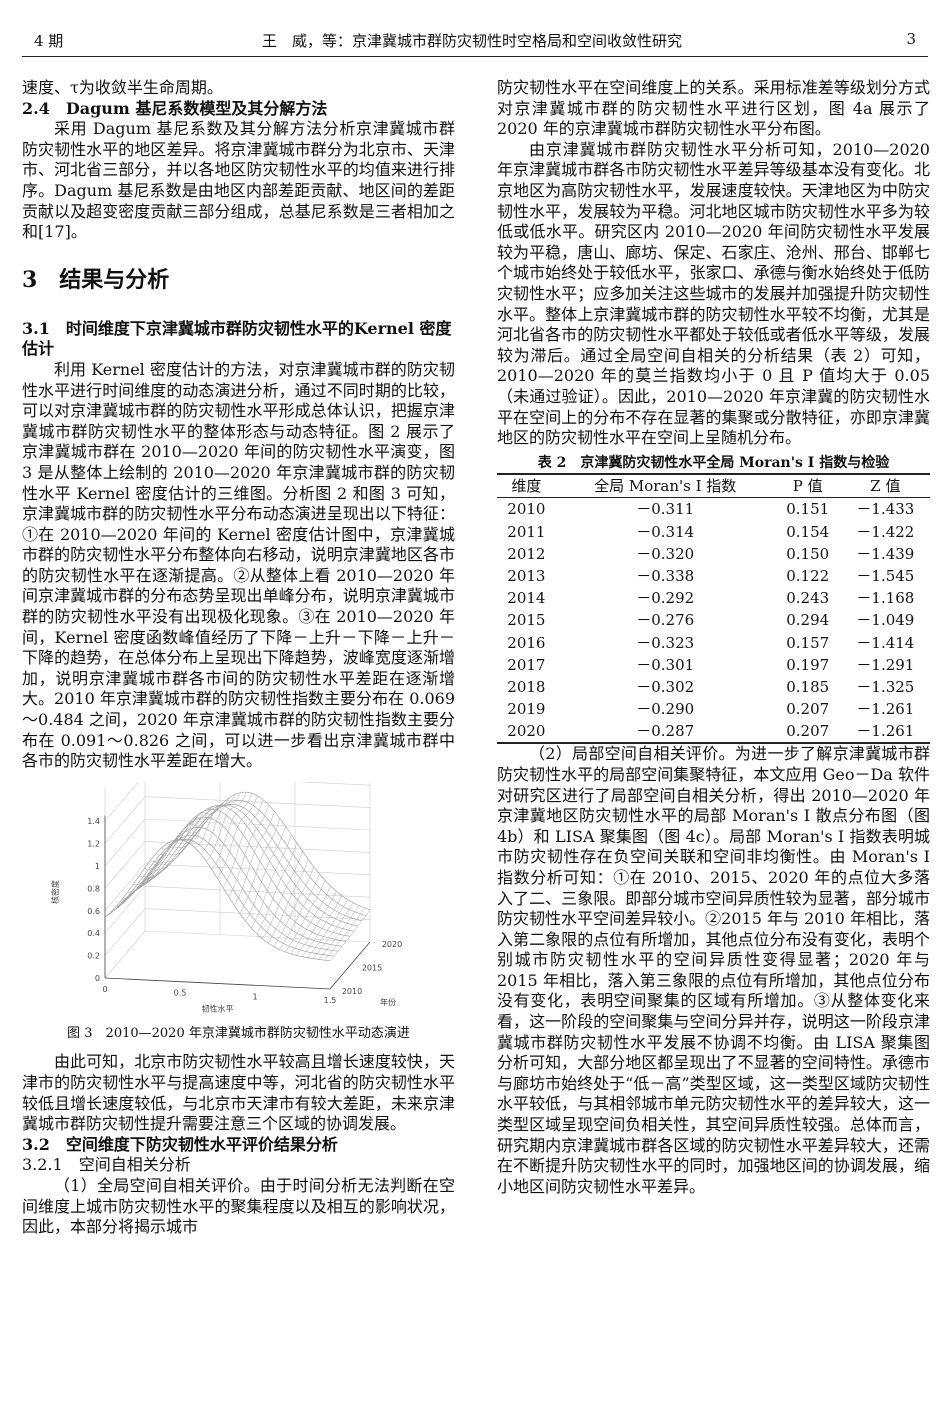  I want to click on table-cell: －0.301, so click(665, 664).